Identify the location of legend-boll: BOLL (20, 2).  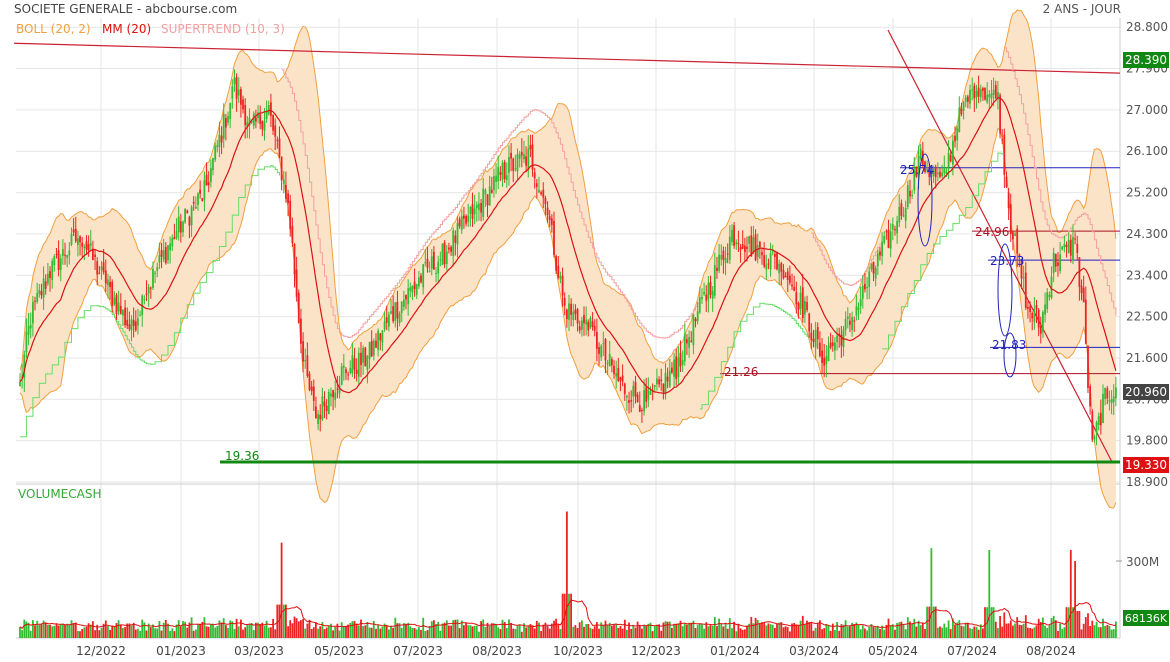
(53, 29).